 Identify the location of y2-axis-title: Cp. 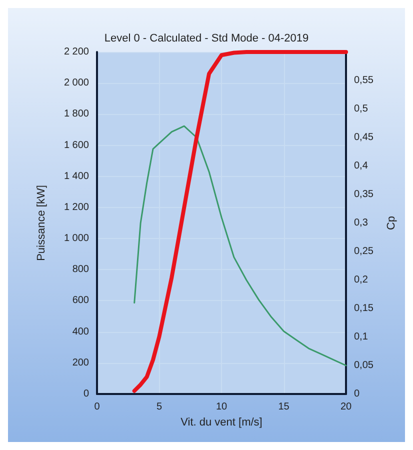
(392, 223).